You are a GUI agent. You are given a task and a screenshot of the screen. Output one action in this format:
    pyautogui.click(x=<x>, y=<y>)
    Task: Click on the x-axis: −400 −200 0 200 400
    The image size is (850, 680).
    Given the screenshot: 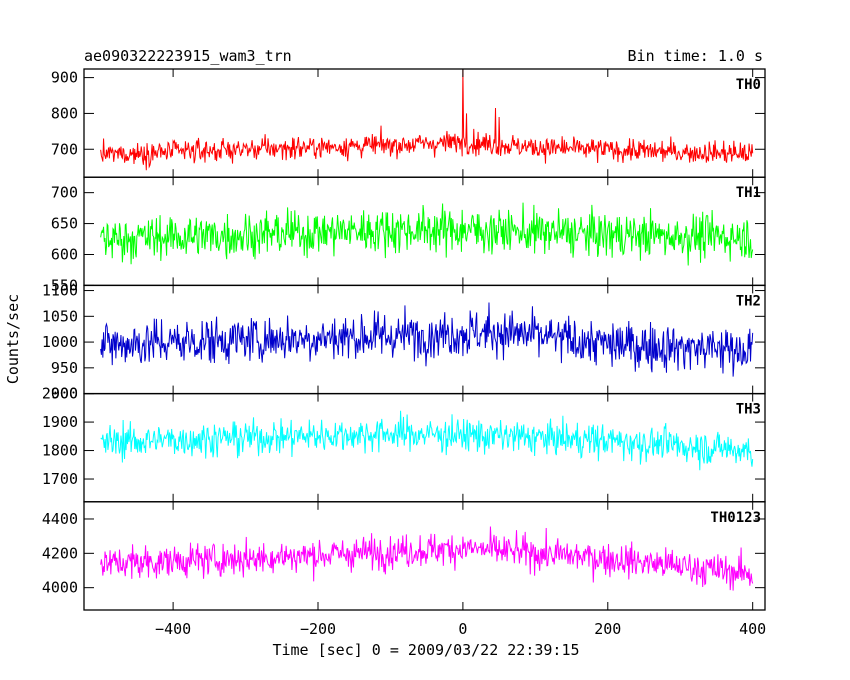 What is the action you would take?
    pyautogui.click(x=460, y=629)
    